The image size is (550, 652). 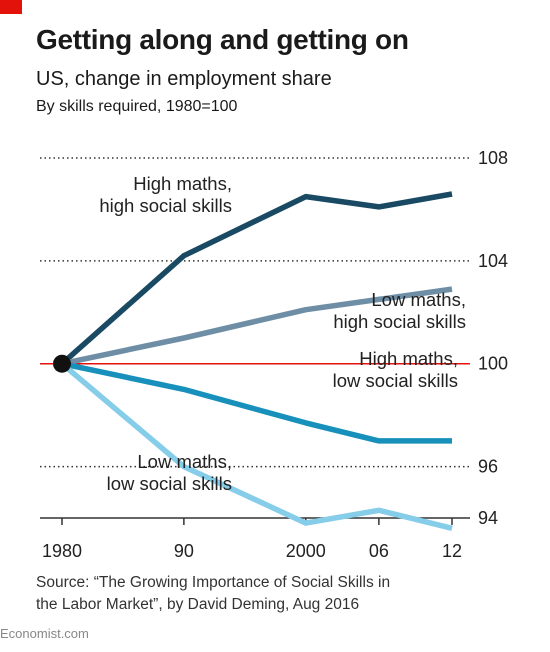 I want to click on series-label-3: High maths, low social skills, so click(x=395, y=369).